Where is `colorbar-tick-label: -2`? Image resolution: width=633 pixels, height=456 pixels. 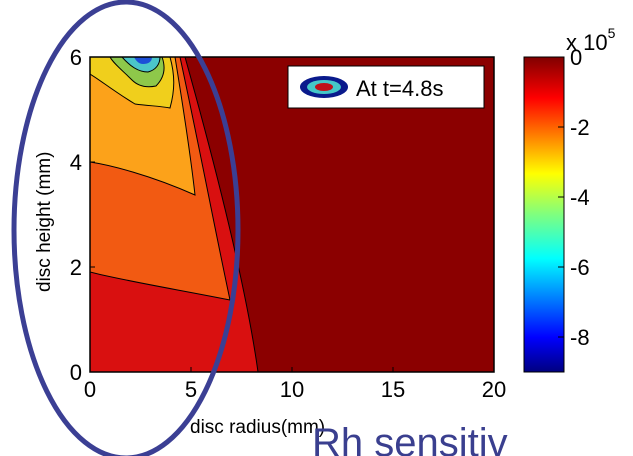
colorbar-tick-label: -2 is located at coordinates (580, 127).